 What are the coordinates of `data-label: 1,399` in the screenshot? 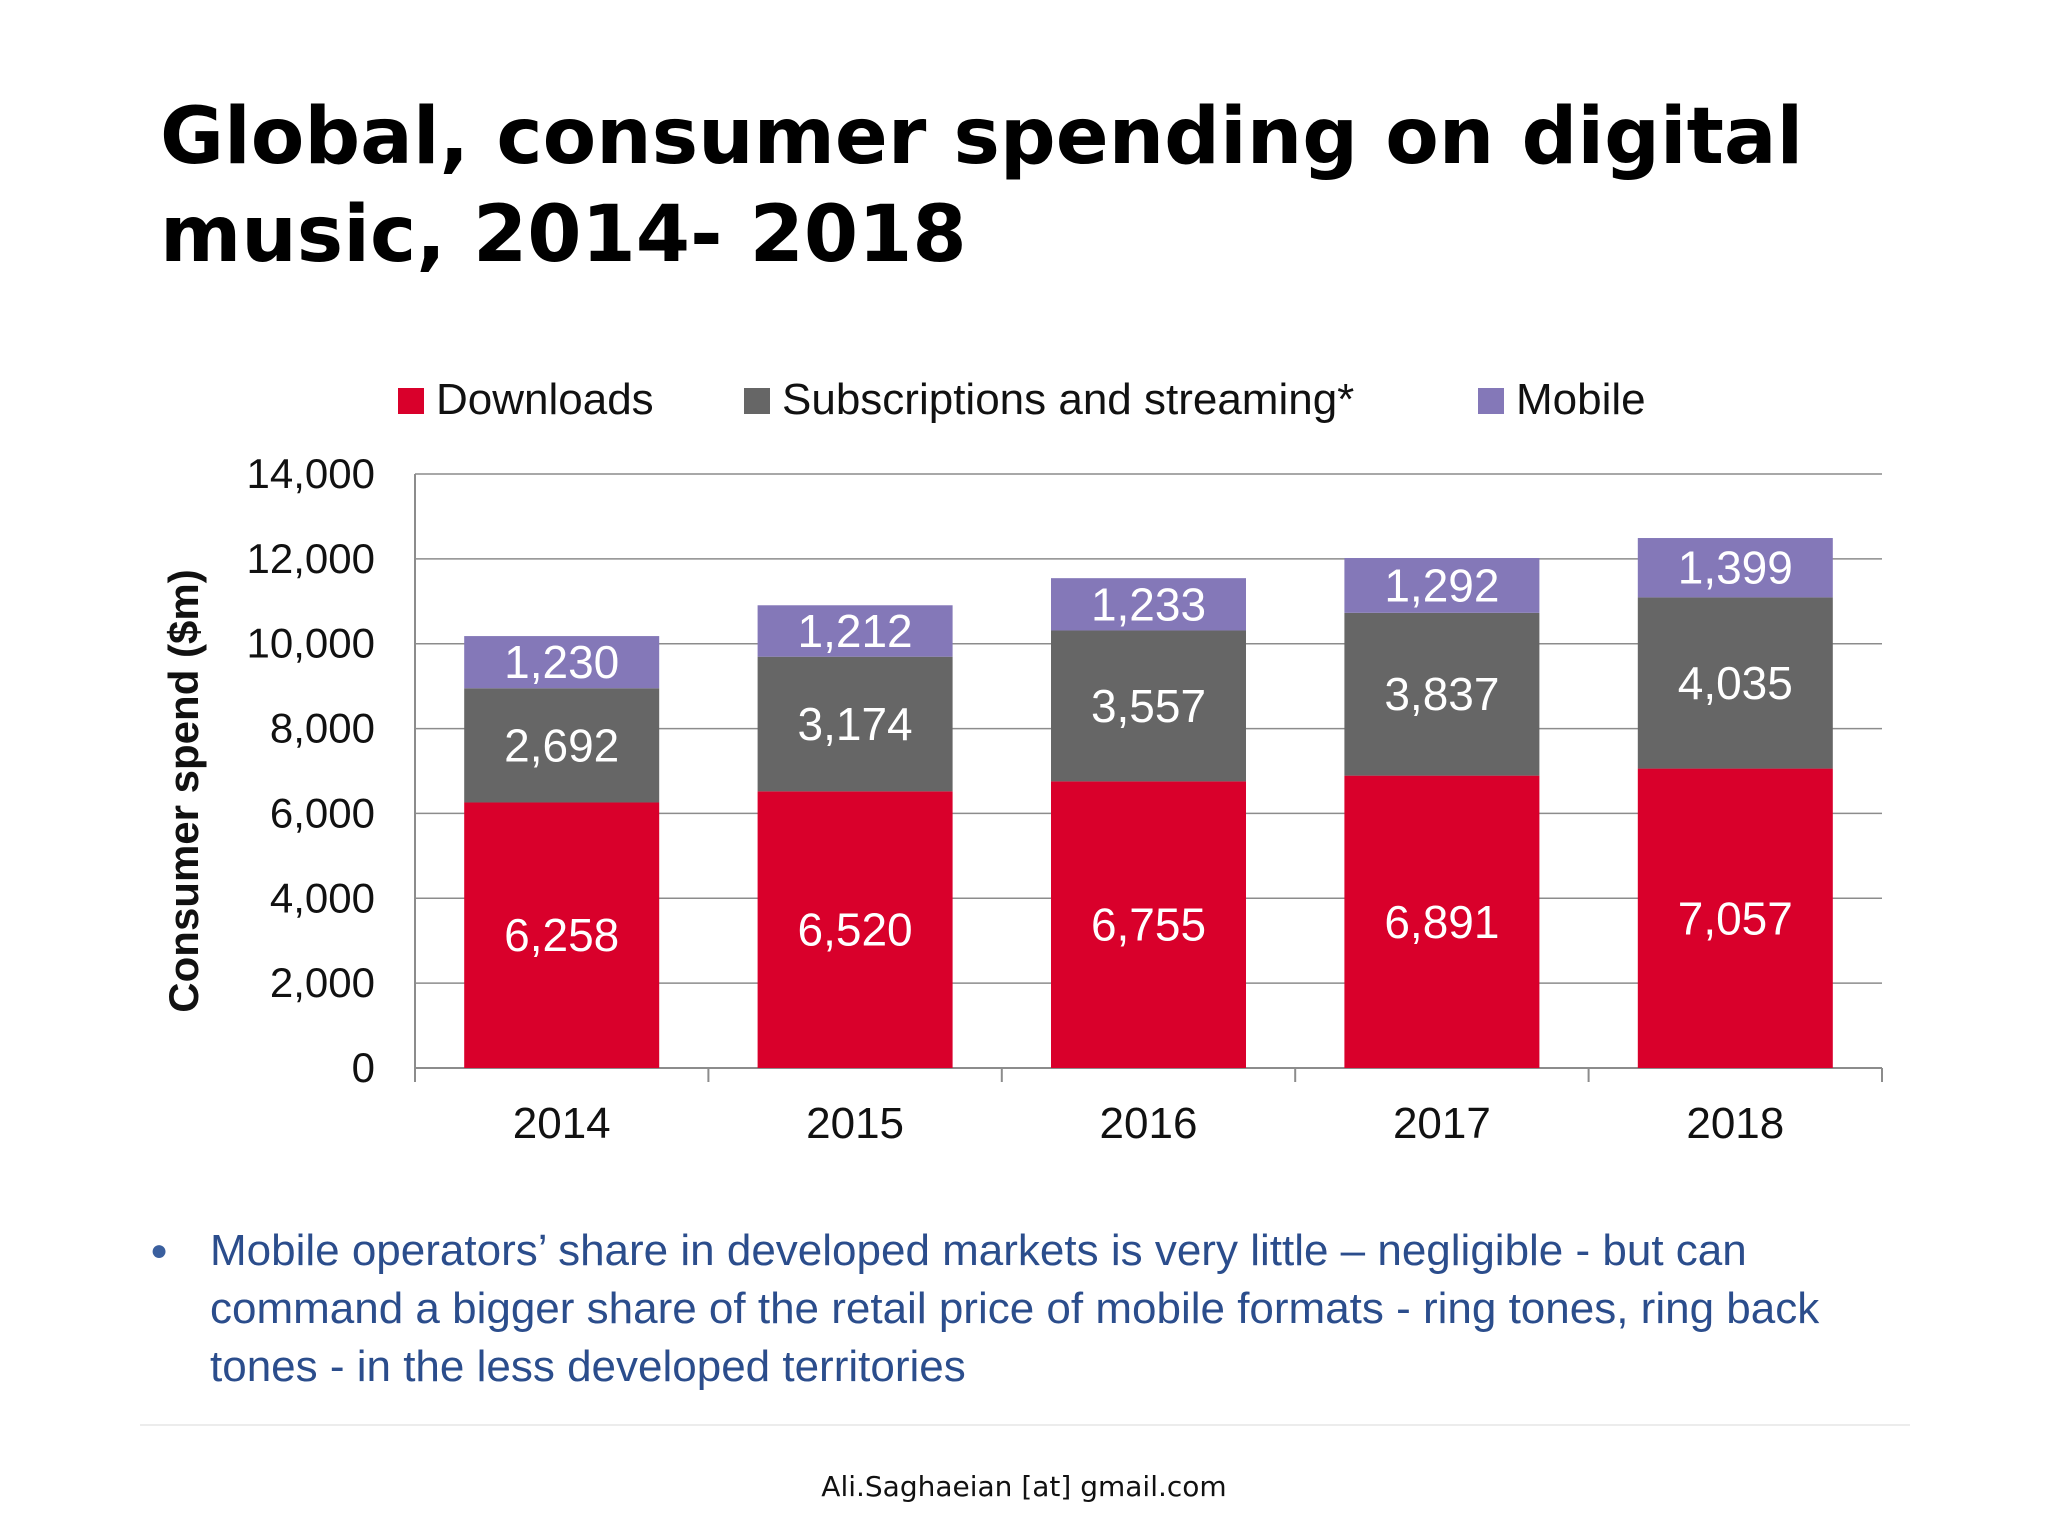 It's located at (1735, 568).